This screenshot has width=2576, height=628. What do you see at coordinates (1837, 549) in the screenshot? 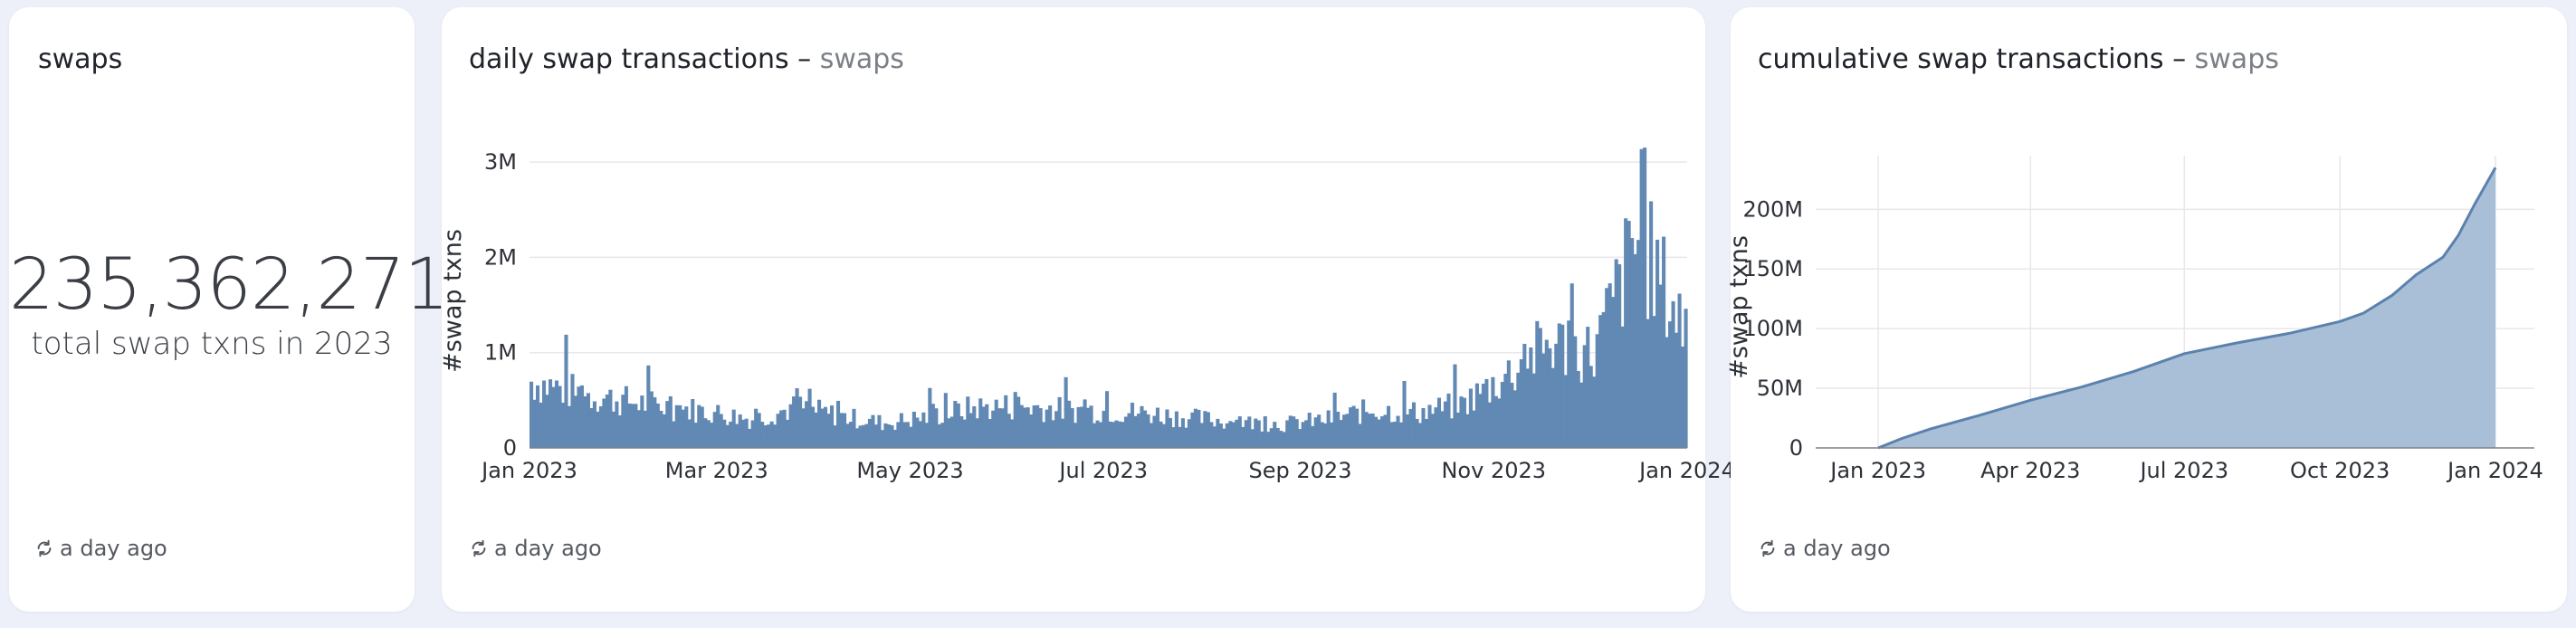
I see `last-updated-text: a day ago` at bounding box center [1837, 549].